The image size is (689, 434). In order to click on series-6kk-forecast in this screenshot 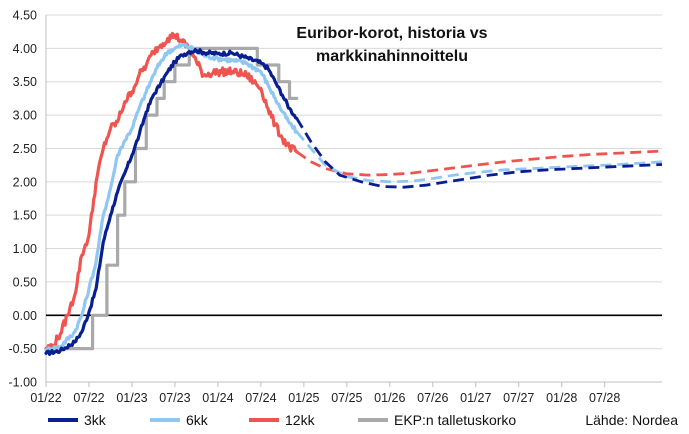, I will do `click(479, 157)`.